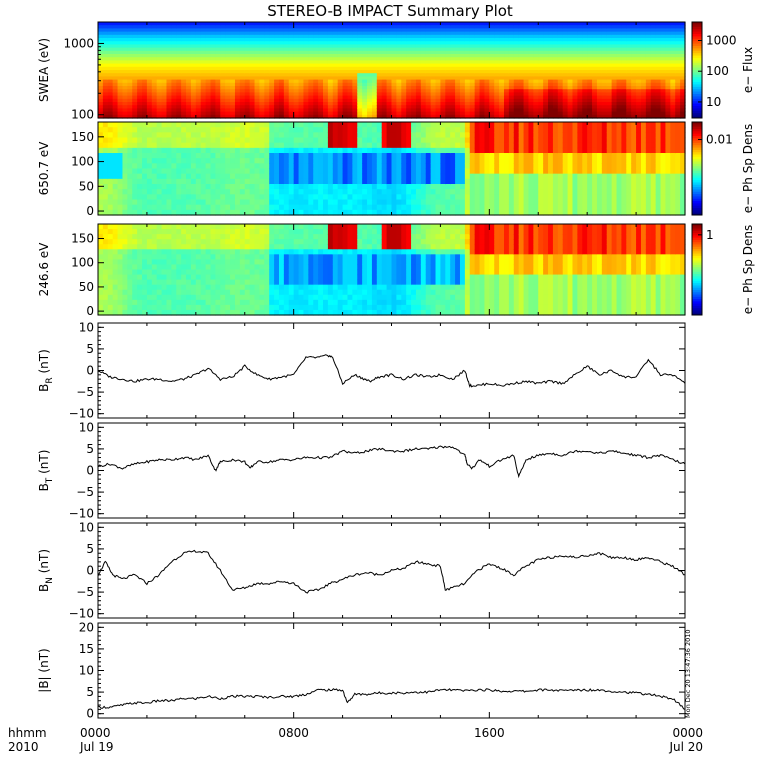 The width and height of the screenshot is (780, 780). I want to click on colorbar-tick-label: 100, so click(717, 71).